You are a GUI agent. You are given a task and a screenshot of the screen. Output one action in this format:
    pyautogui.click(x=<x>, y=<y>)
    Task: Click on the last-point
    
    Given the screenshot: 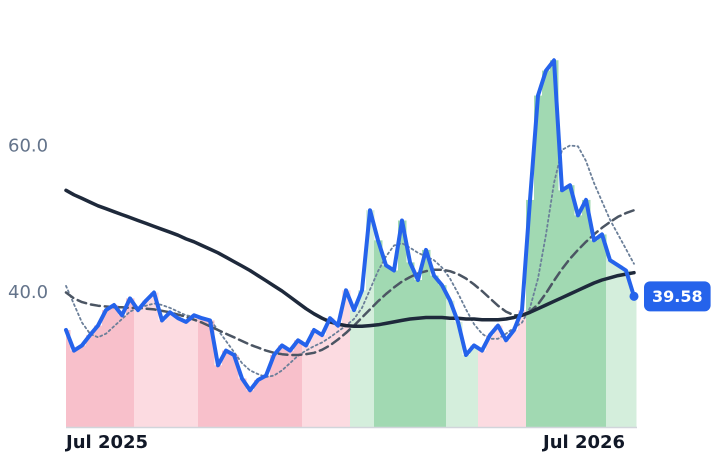 What is the action you would take?
    pyautogui.click(x=634, y=296)
    